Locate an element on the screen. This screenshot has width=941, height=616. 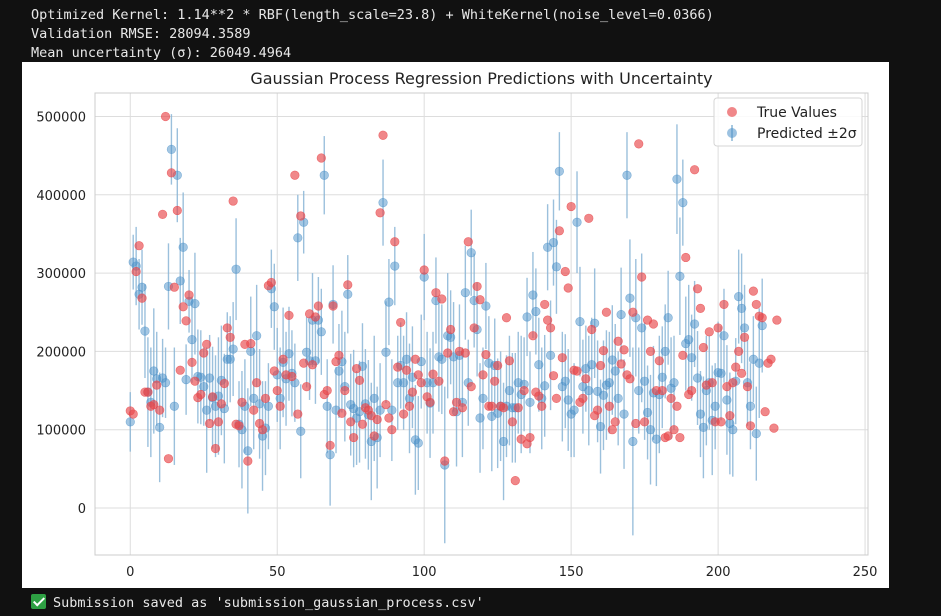
x-tick-label-5: 250 is located at coordinates (865, 572).